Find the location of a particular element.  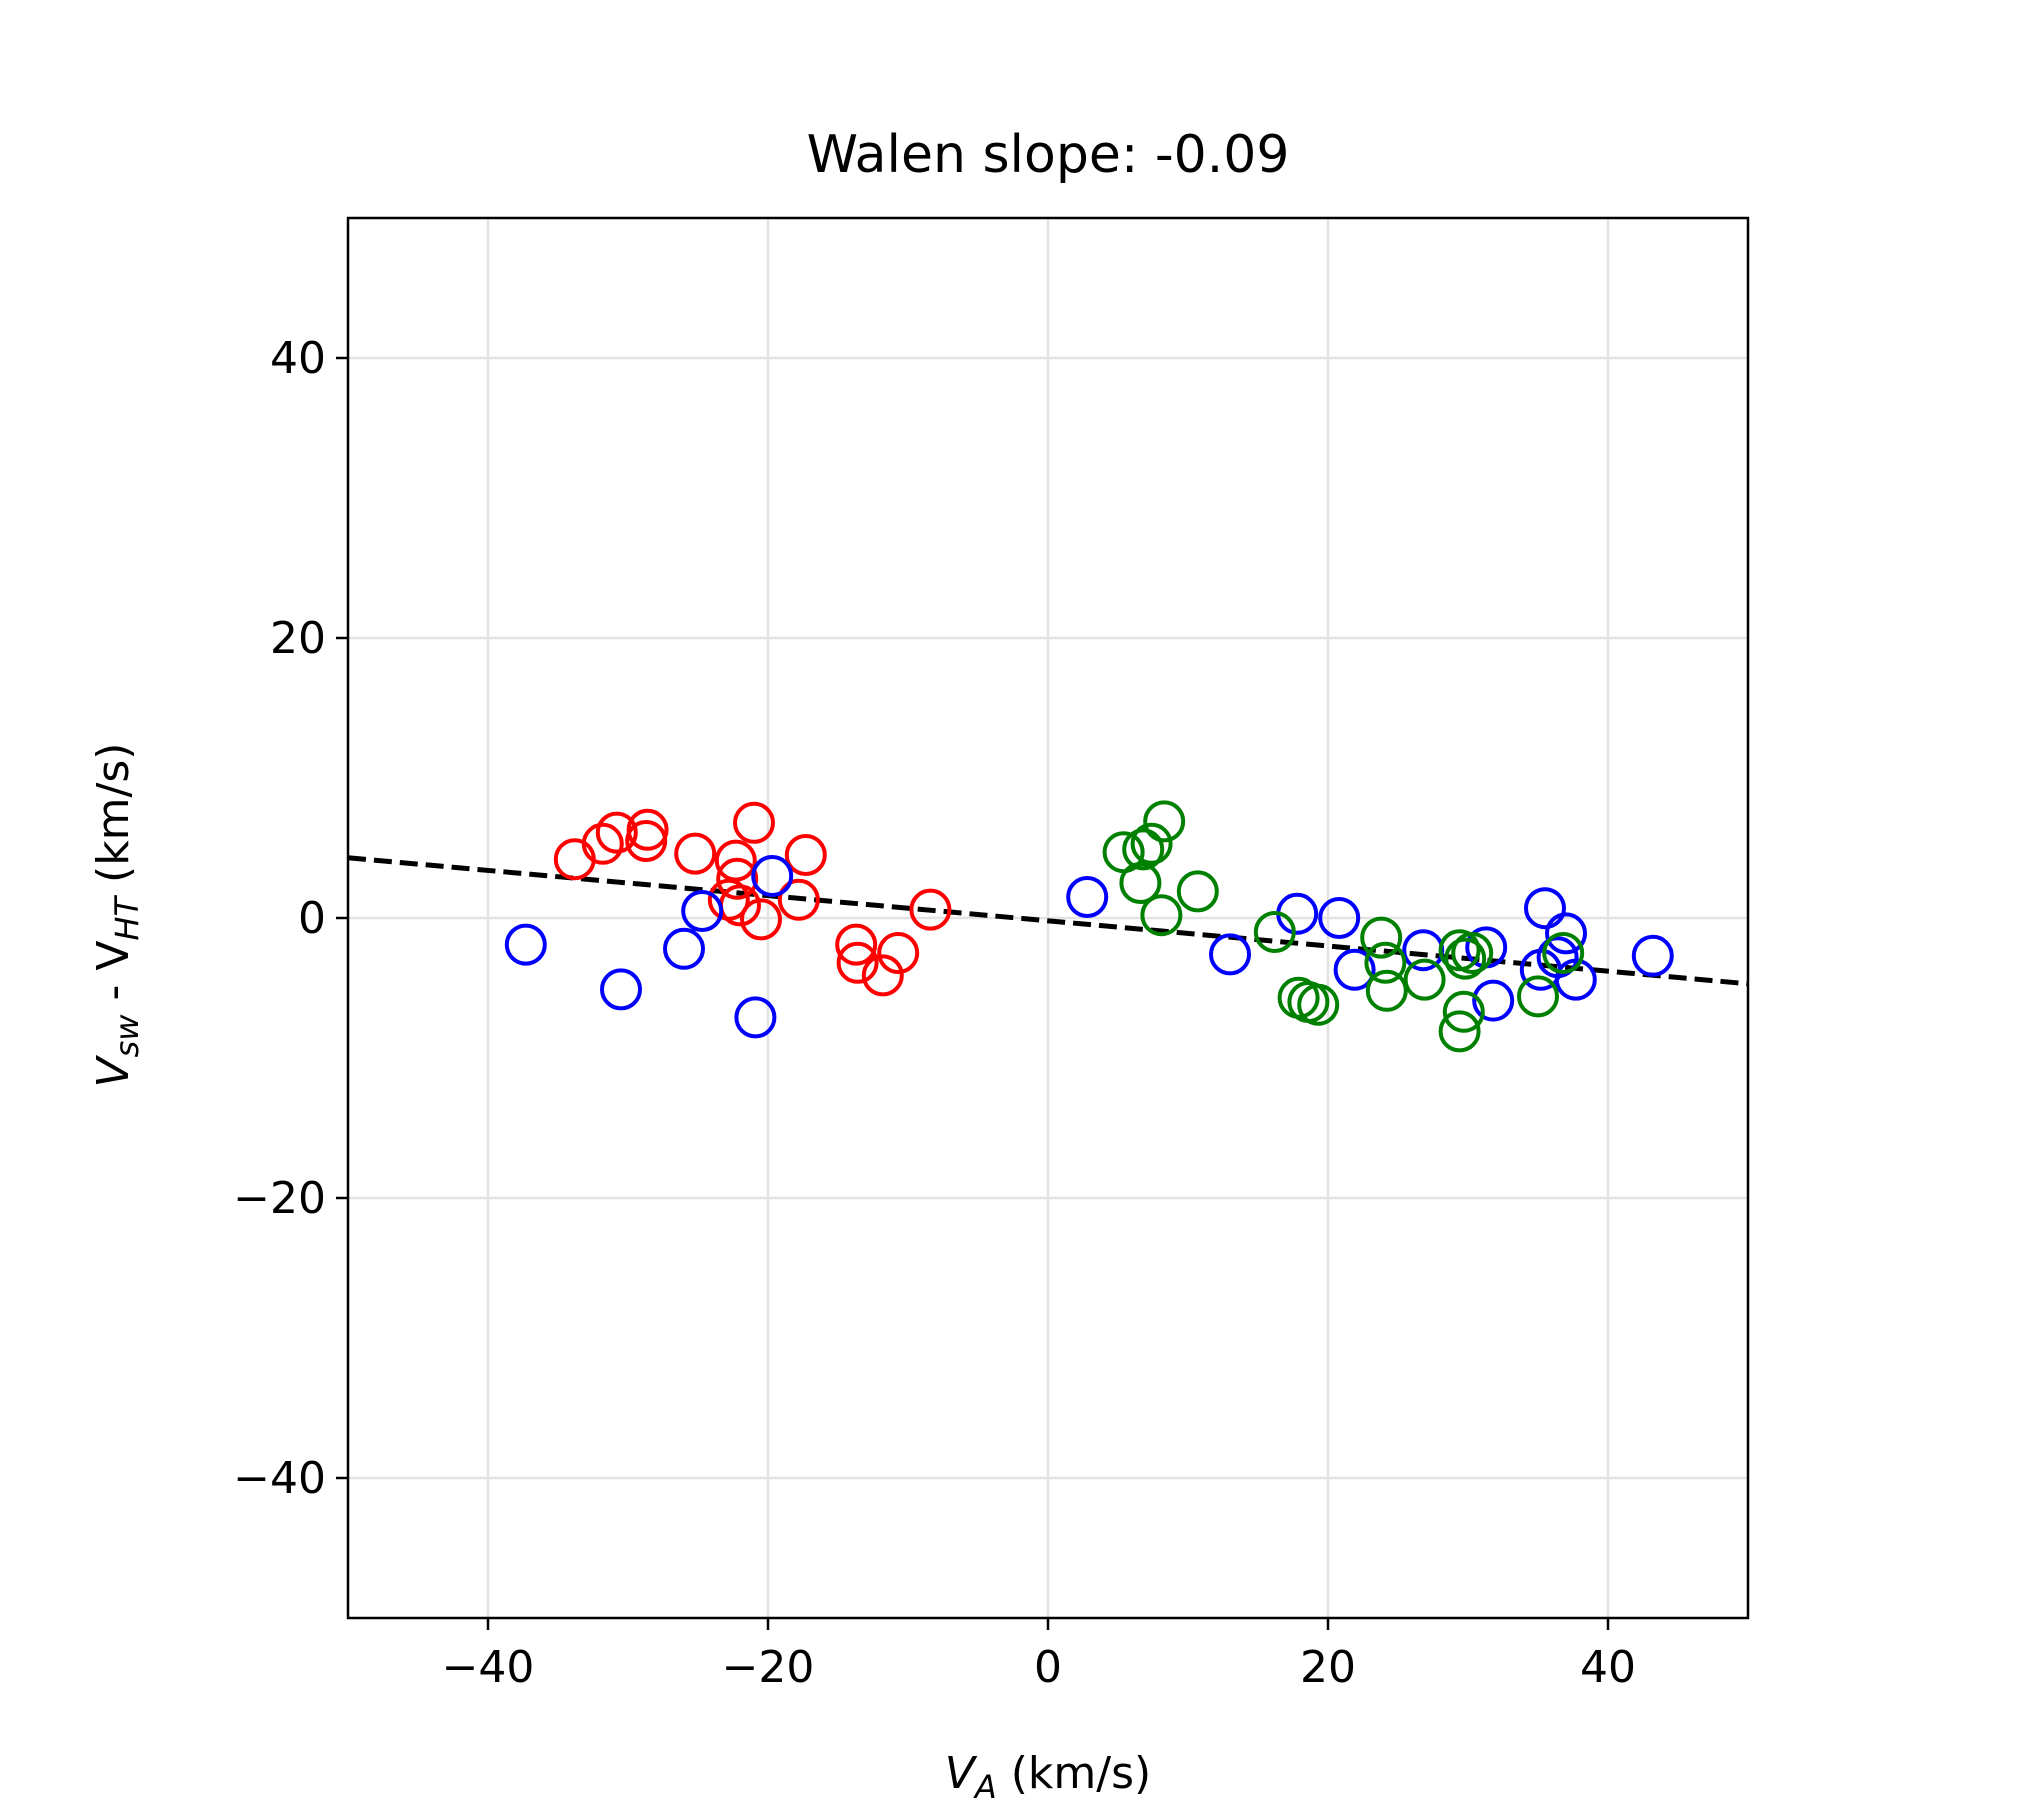

y-axis-label: Vsw - VHT (km/s) is located at coordinates (117, 915).